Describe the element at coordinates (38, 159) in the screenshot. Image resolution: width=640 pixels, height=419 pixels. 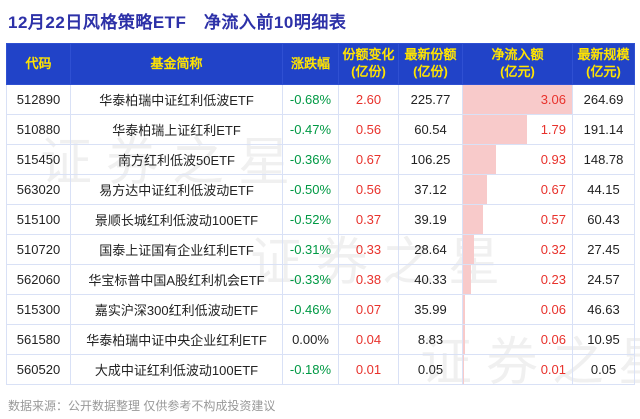
I see `code-cell: 515450` at that location.